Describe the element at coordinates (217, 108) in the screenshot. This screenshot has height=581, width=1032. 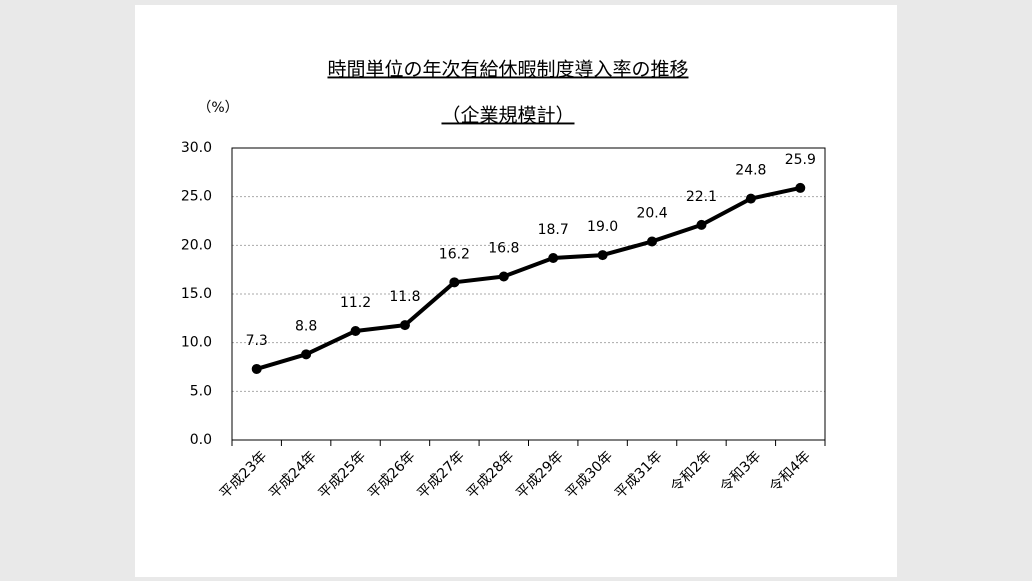
I see `y-axis-label: （%）` at that location.